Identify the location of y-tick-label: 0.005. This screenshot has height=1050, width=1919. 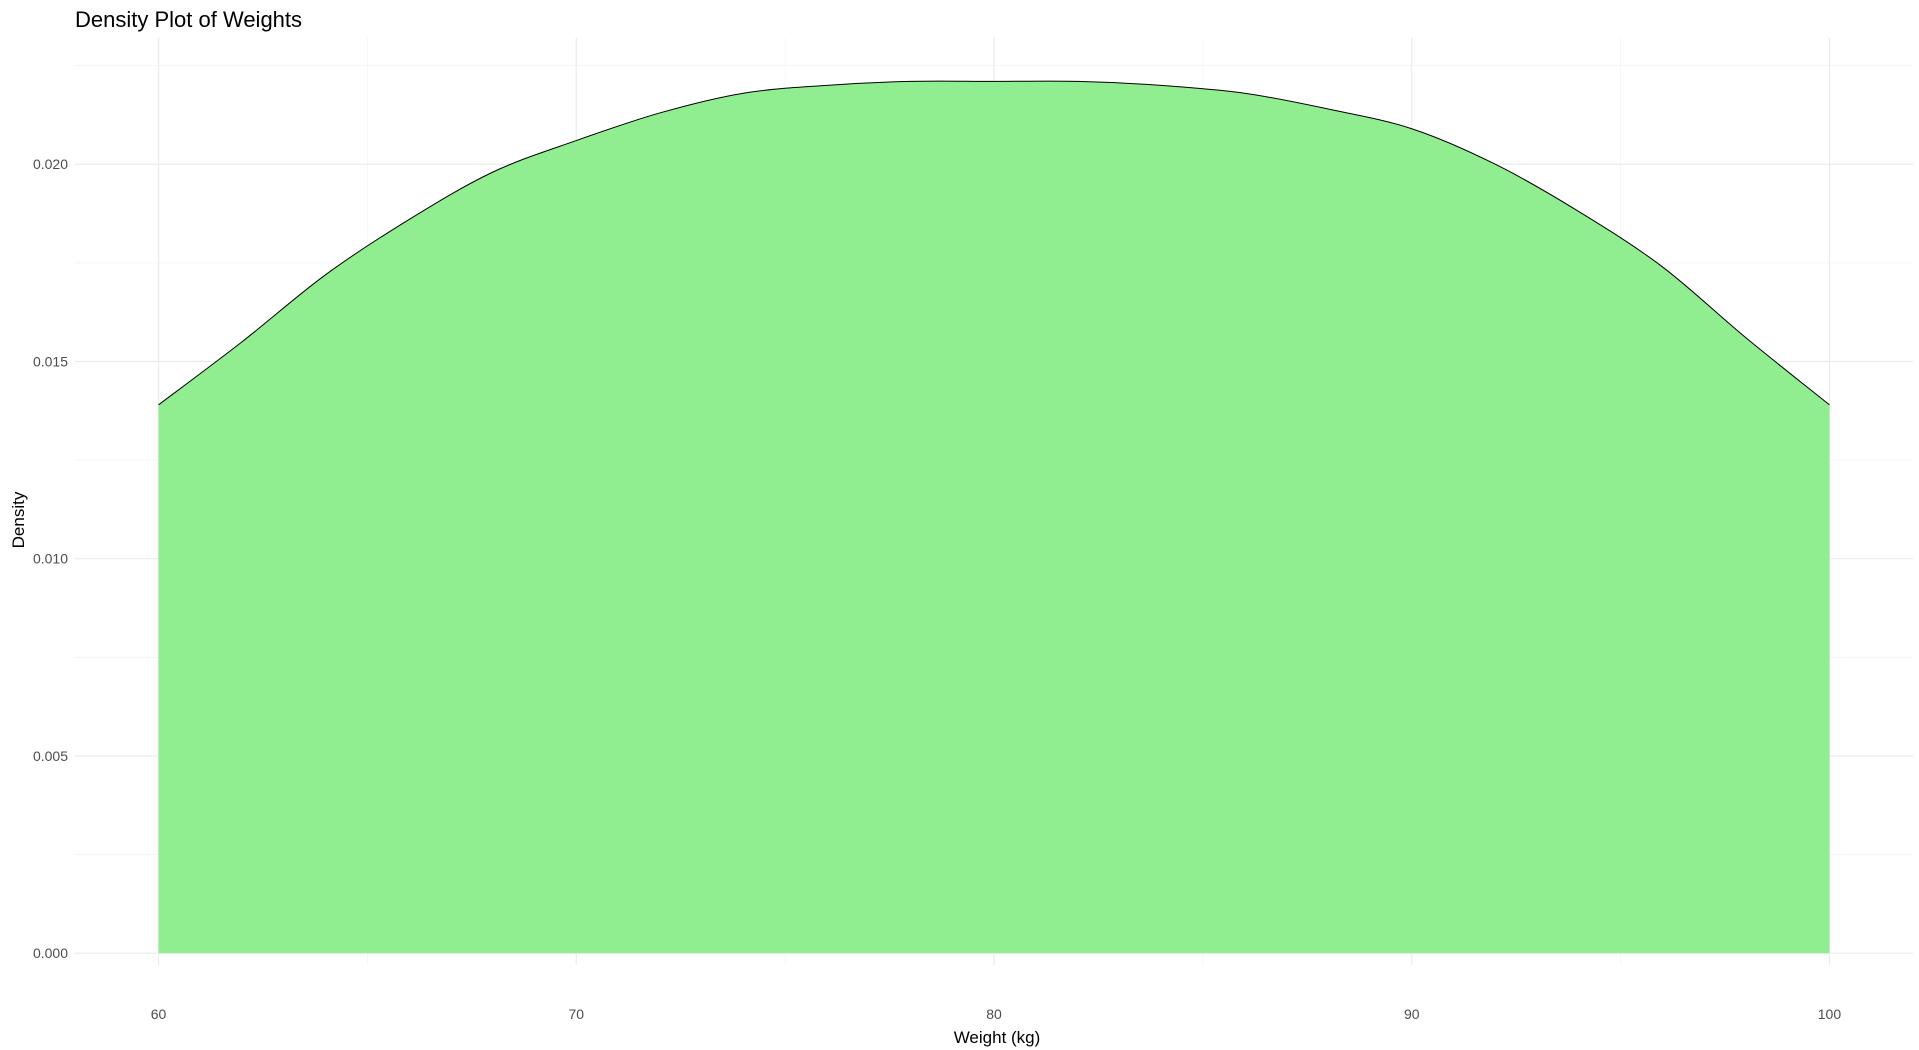
(50, 756).